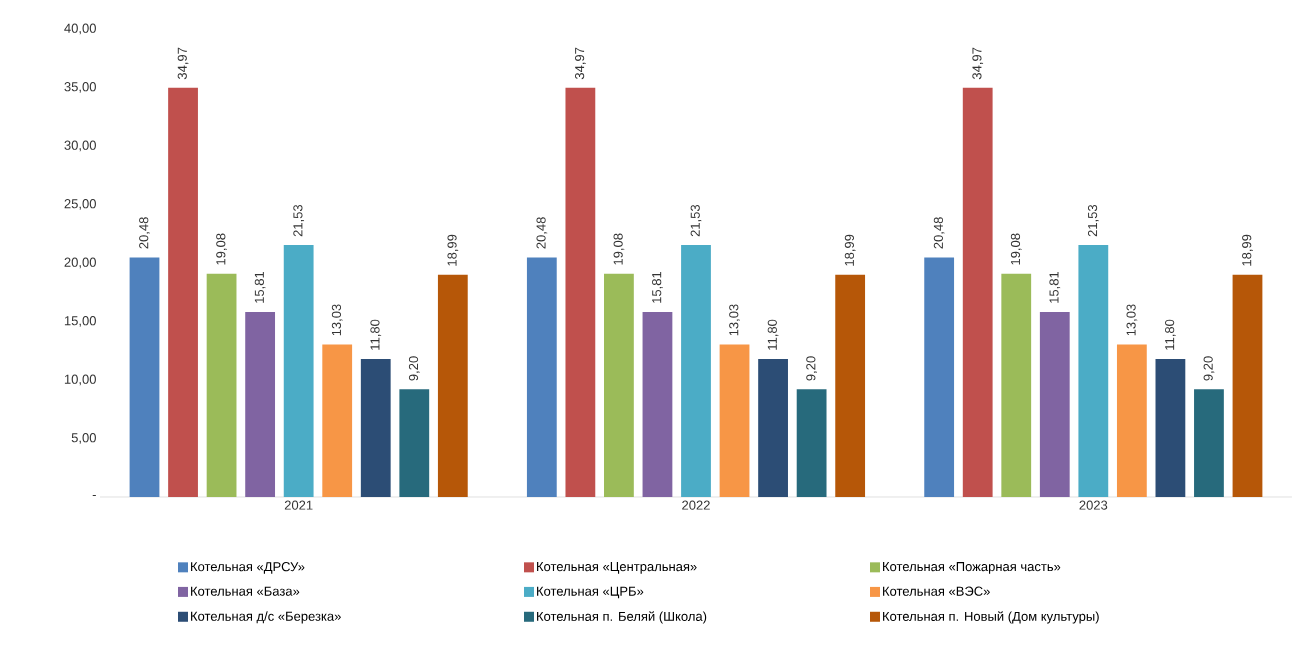  Describe the element at coordinates (266, 617) in the screenshot. I see `legend-label: Котельная д/с «Березка»` at that location.